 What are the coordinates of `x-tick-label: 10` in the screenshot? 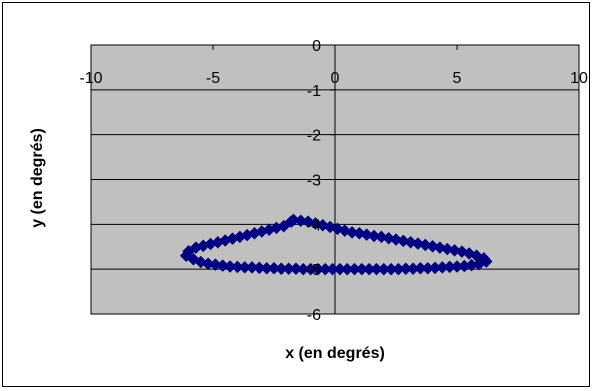 It's located at (579, 78).